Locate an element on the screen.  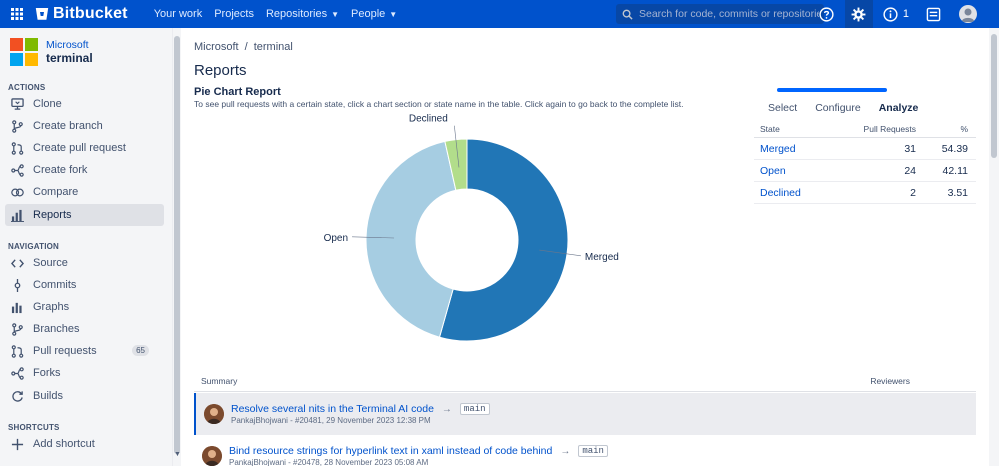
sidebar-item-create-fork: Create fork is located at coordinates (84, 170).